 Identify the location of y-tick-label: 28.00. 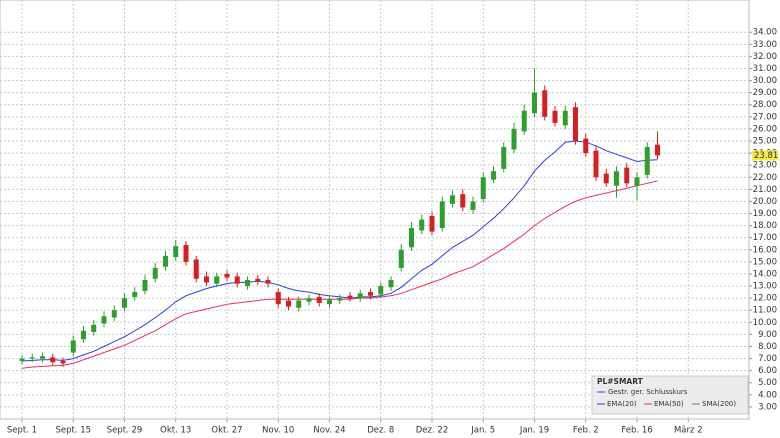
(765, 105).